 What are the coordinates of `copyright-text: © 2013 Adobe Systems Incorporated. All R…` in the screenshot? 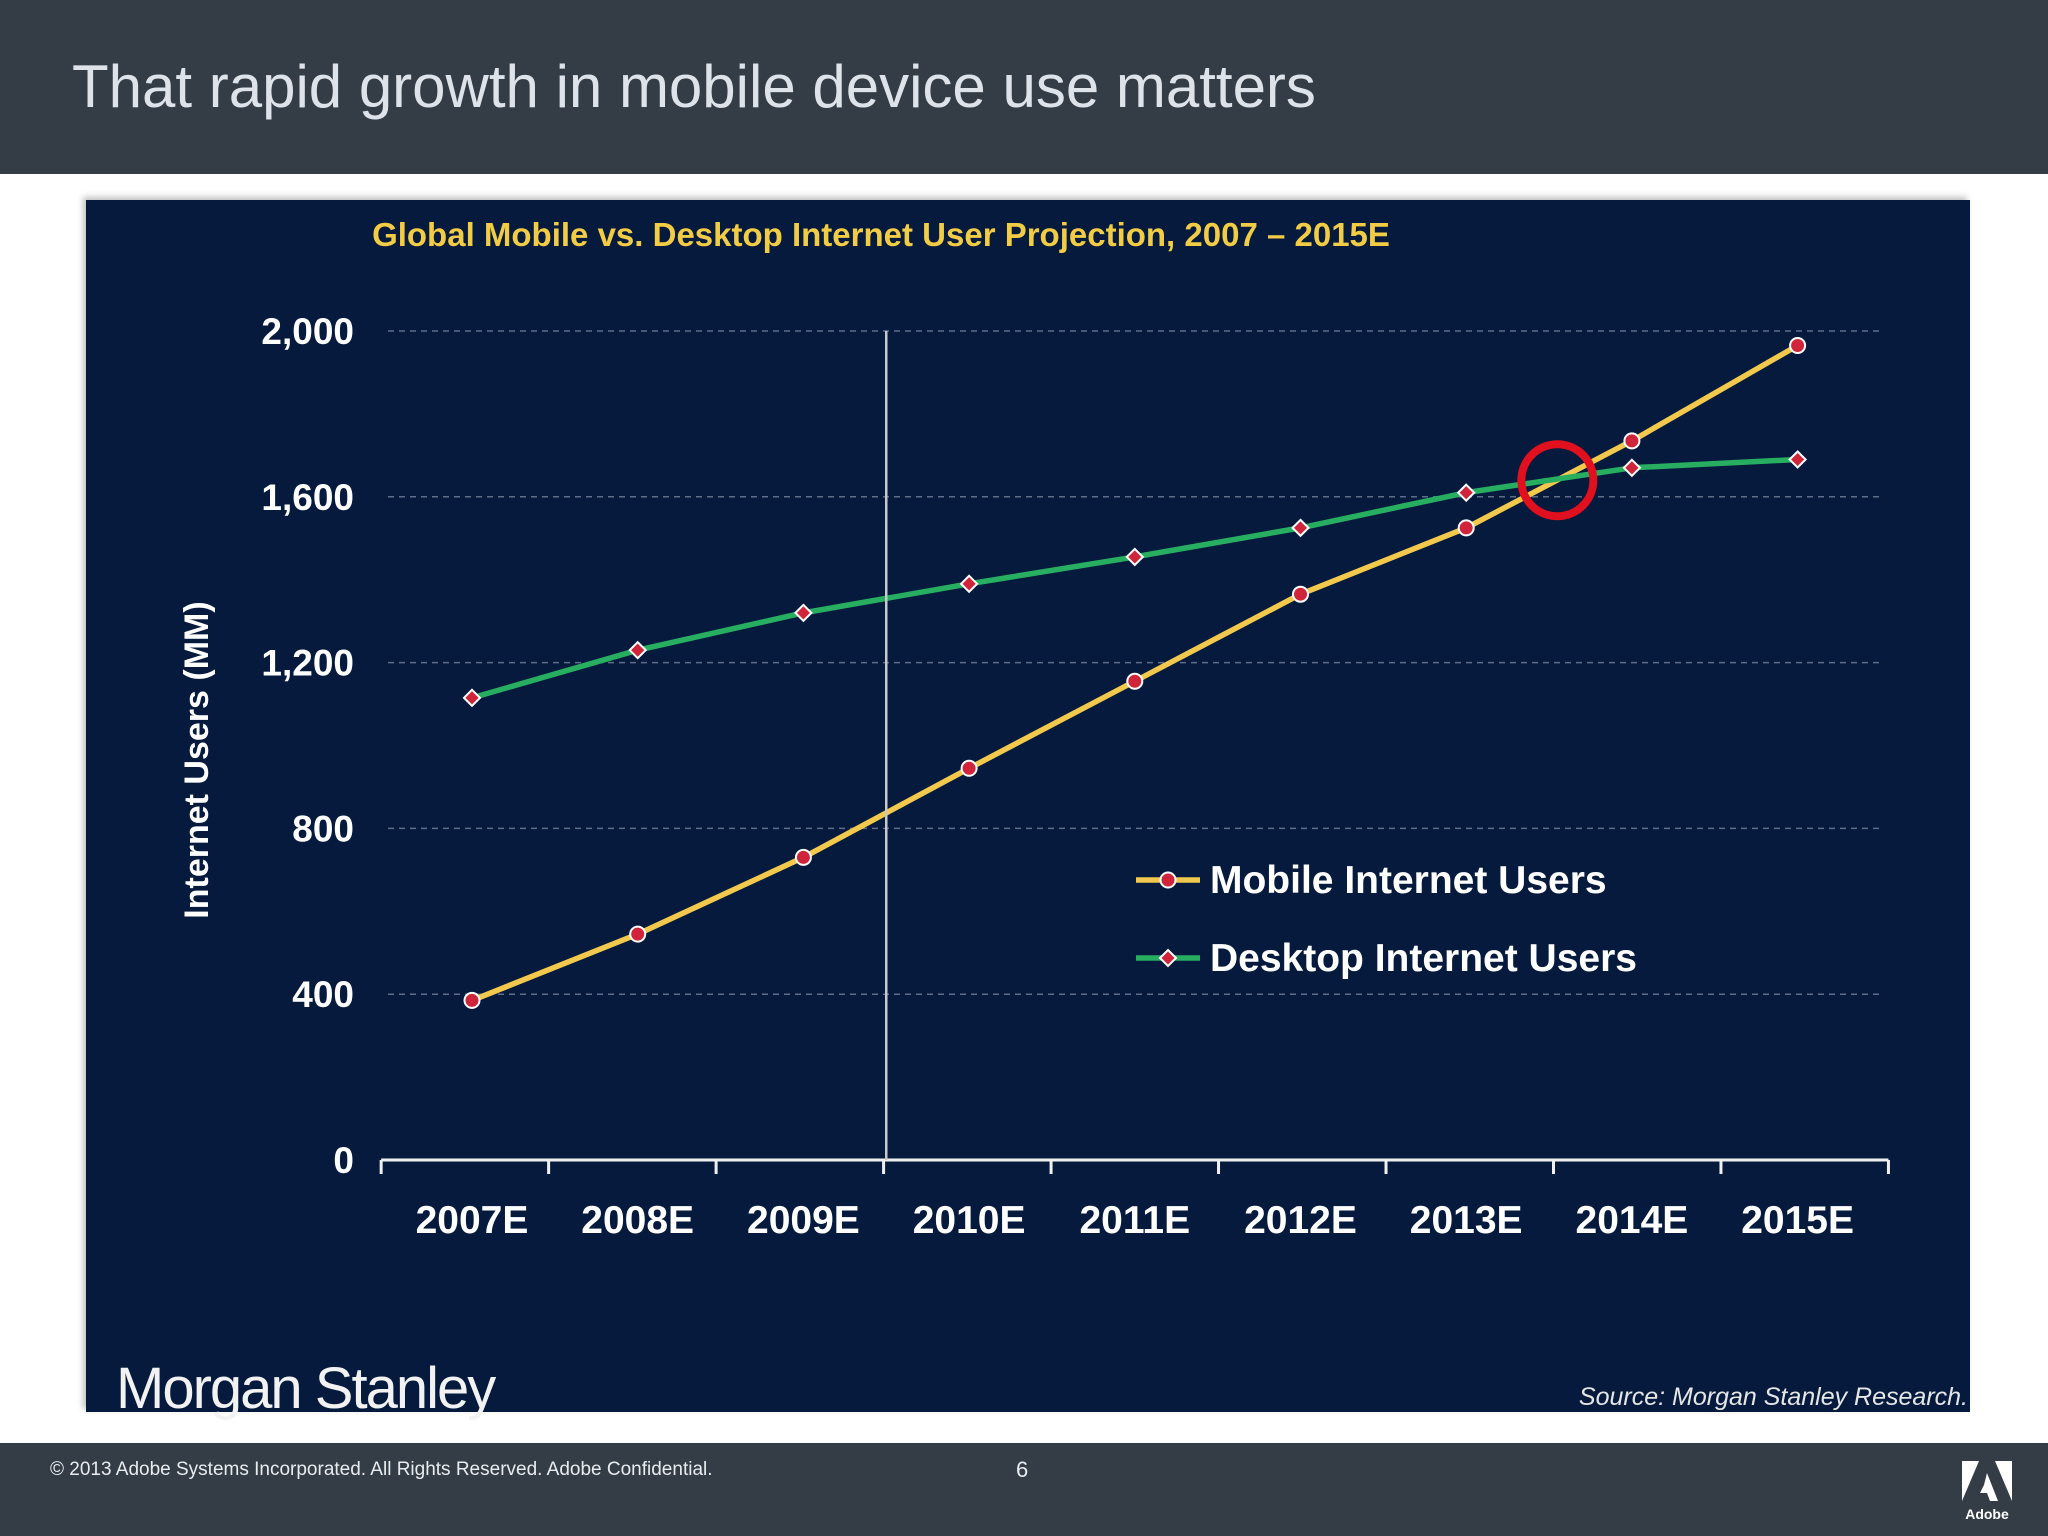 It's located at (381, 1469).